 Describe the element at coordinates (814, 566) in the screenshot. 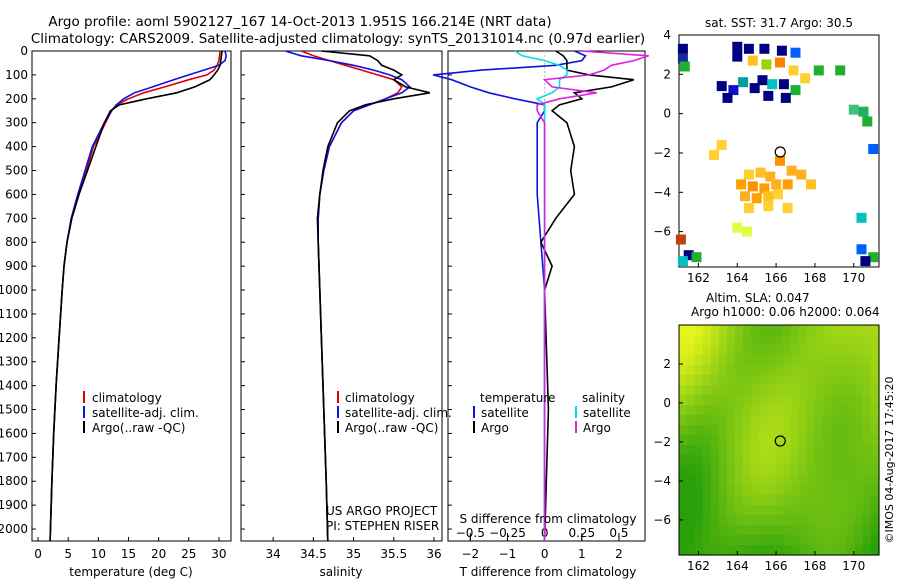

I see `map-x-tick-label: 168` at that location.